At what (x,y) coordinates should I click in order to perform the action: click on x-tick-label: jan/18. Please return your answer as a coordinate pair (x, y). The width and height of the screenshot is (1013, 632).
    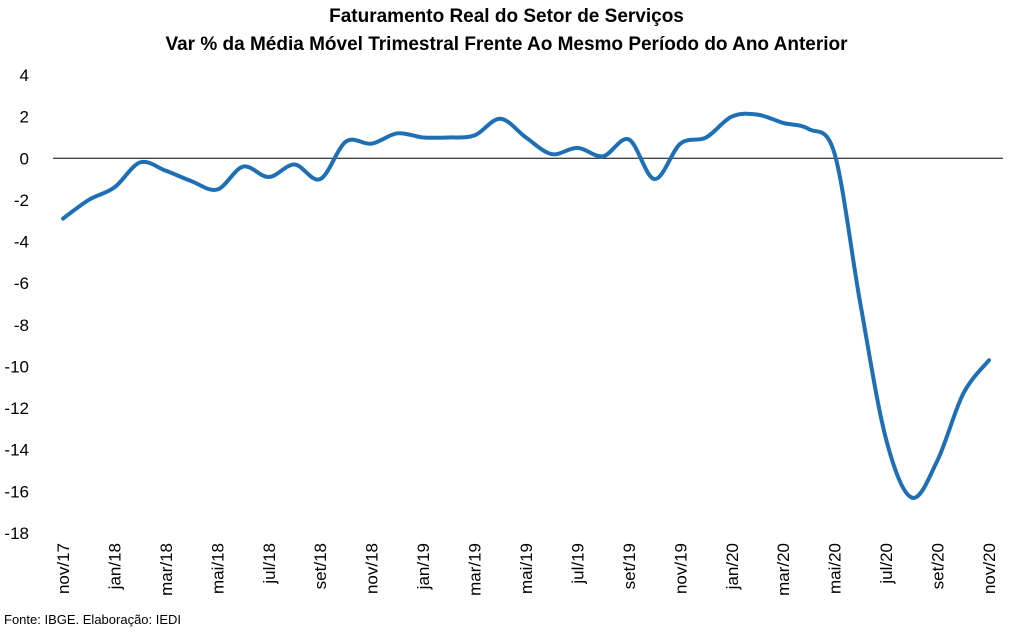
    Looking at the image, I should click on (114, 566).